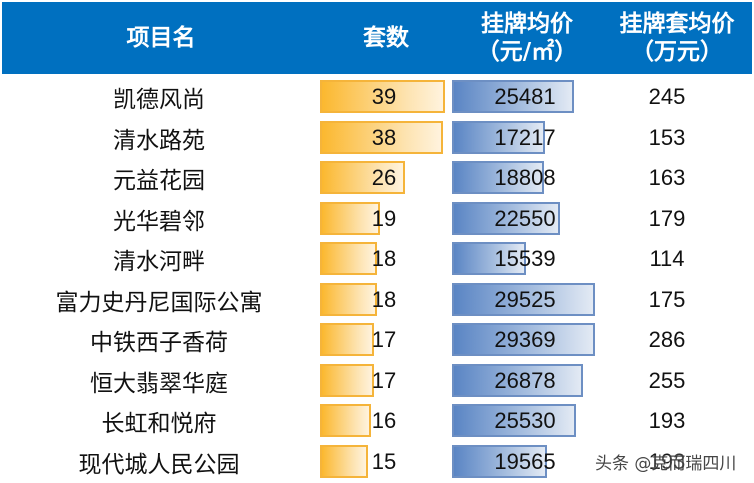  What do you see at coordinates (159, 262) in the screenshot?
I see `project-name: 清水河畔` at bounding box center [159, 262].